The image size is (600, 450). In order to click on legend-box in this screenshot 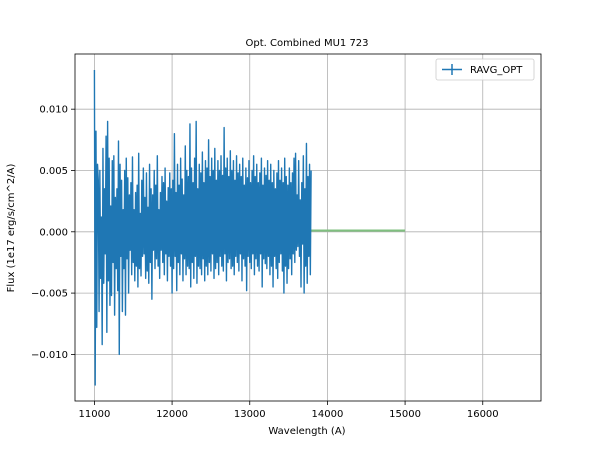, I will do `click(485, 69)`.